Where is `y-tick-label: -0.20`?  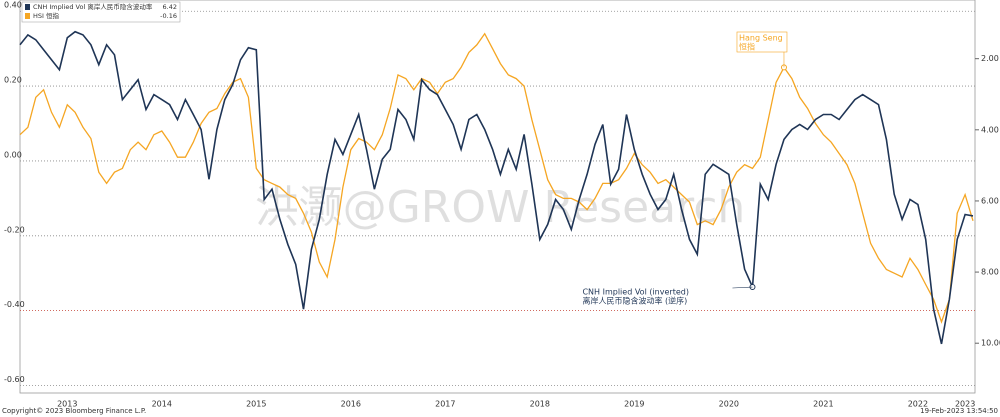 y-tick-label: -0.20 is located at coordinates (14, 229).